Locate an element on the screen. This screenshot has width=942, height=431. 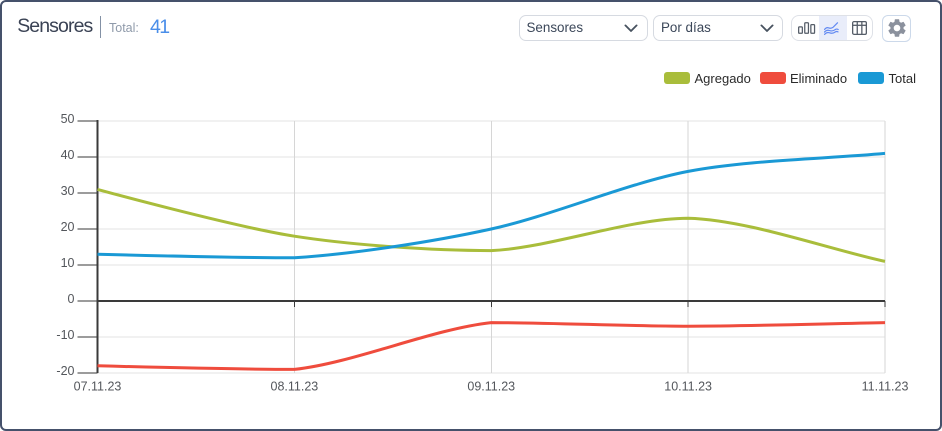
svg-text: 09.11.23 is located at coordinates (491, 387).